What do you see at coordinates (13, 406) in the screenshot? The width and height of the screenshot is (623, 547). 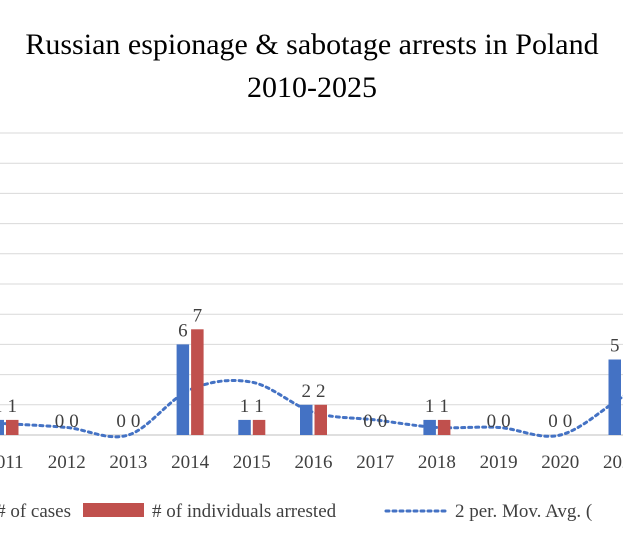 I see `data-label-arrested-2011: 1` at bounding box center [13, 406].